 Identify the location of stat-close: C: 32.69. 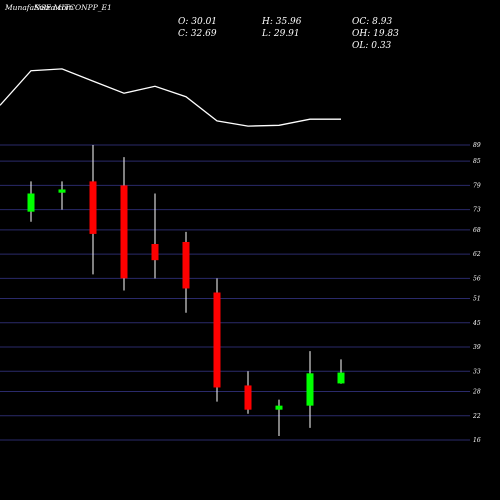
(197, 34).